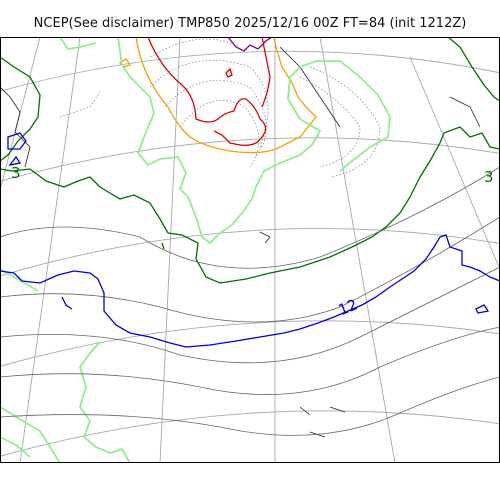 This screenshot has width=500, height=500. I want to click on contour-label-twelve: 12, so click(348, 307).